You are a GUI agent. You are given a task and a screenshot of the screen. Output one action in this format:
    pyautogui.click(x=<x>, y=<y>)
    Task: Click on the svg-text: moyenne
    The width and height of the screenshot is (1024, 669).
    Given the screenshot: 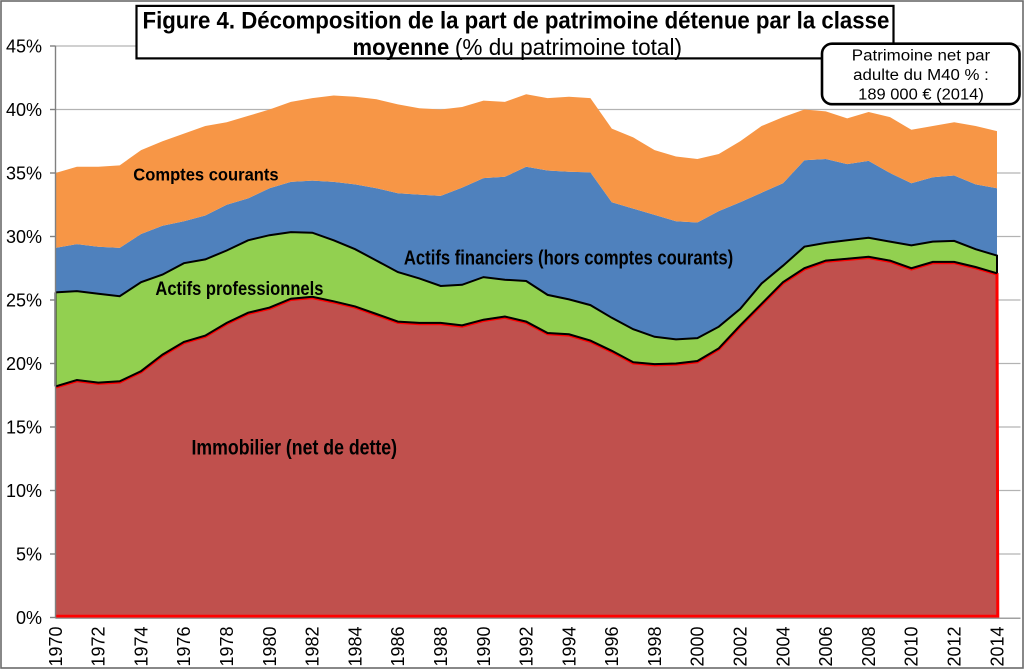 What is the action you would take?
    pyautogui.click(x=401, y=47)
    